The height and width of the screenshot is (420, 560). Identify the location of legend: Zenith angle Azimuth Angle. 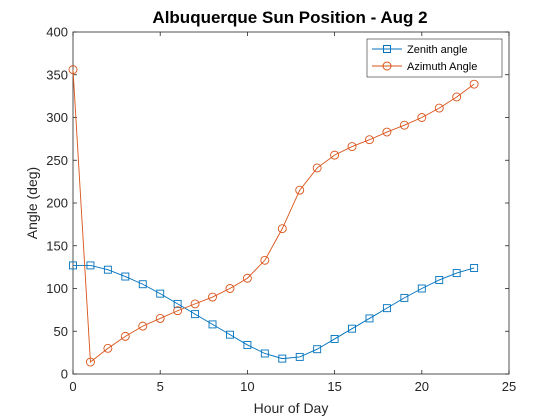
(434, 58).